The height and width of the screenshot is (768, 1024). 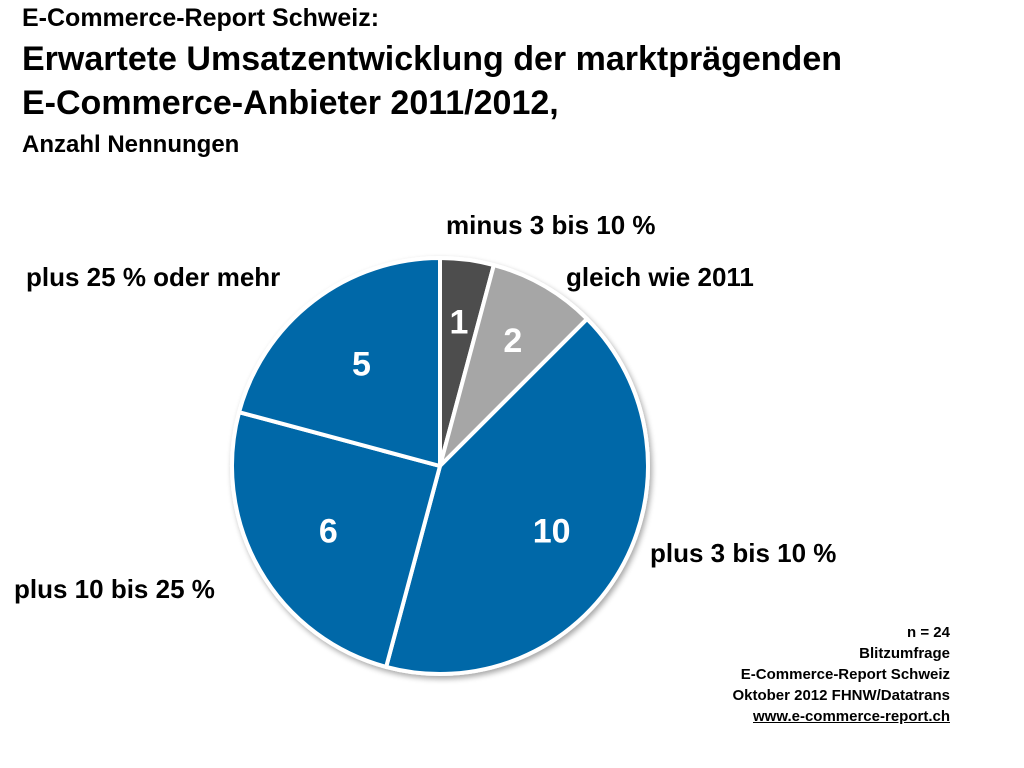 I want to click on slice-value-plus-3-bis-10: 10, so click(x=552, y=531).